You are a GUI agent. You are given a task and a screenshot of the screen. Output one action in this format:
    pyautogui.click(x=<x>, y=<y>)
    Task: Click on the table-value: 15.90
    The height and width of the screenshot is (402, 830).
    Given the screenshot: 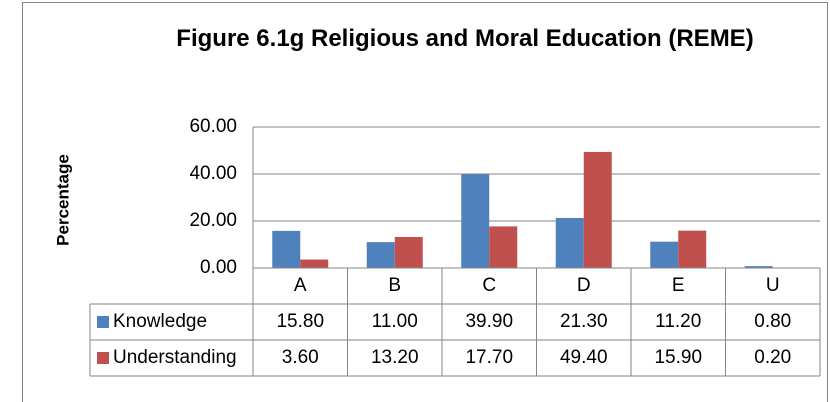 What is the action you would take?
    pyautogui.click(x=678, y=357)
    